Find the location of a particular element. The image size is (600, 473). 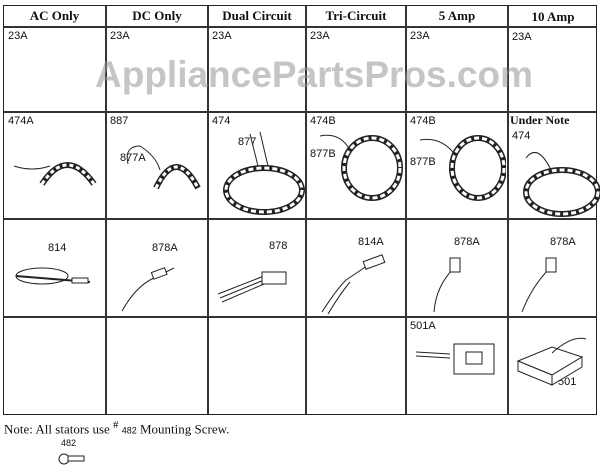

column-header-5-amp: 5 Amp is located at coordinates (457, 15).